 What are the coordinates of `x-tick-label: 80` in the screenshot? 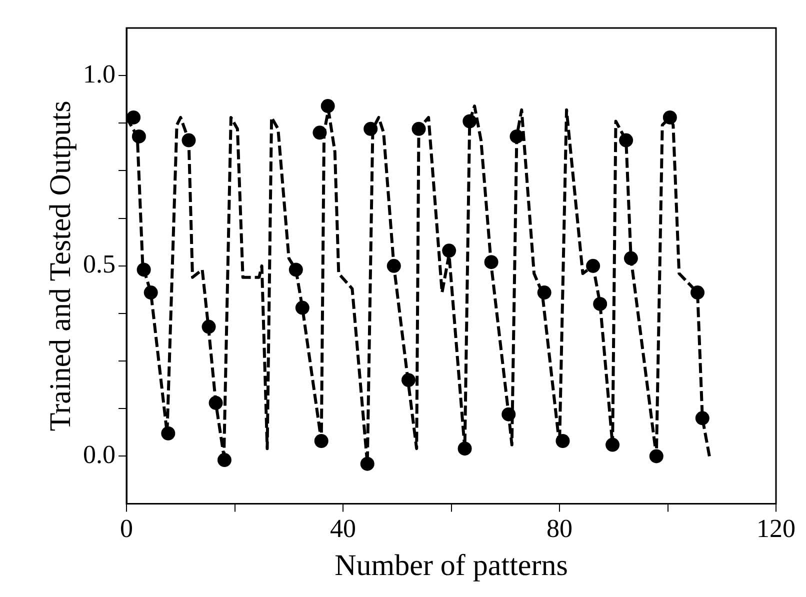 It's located at (559, 529).